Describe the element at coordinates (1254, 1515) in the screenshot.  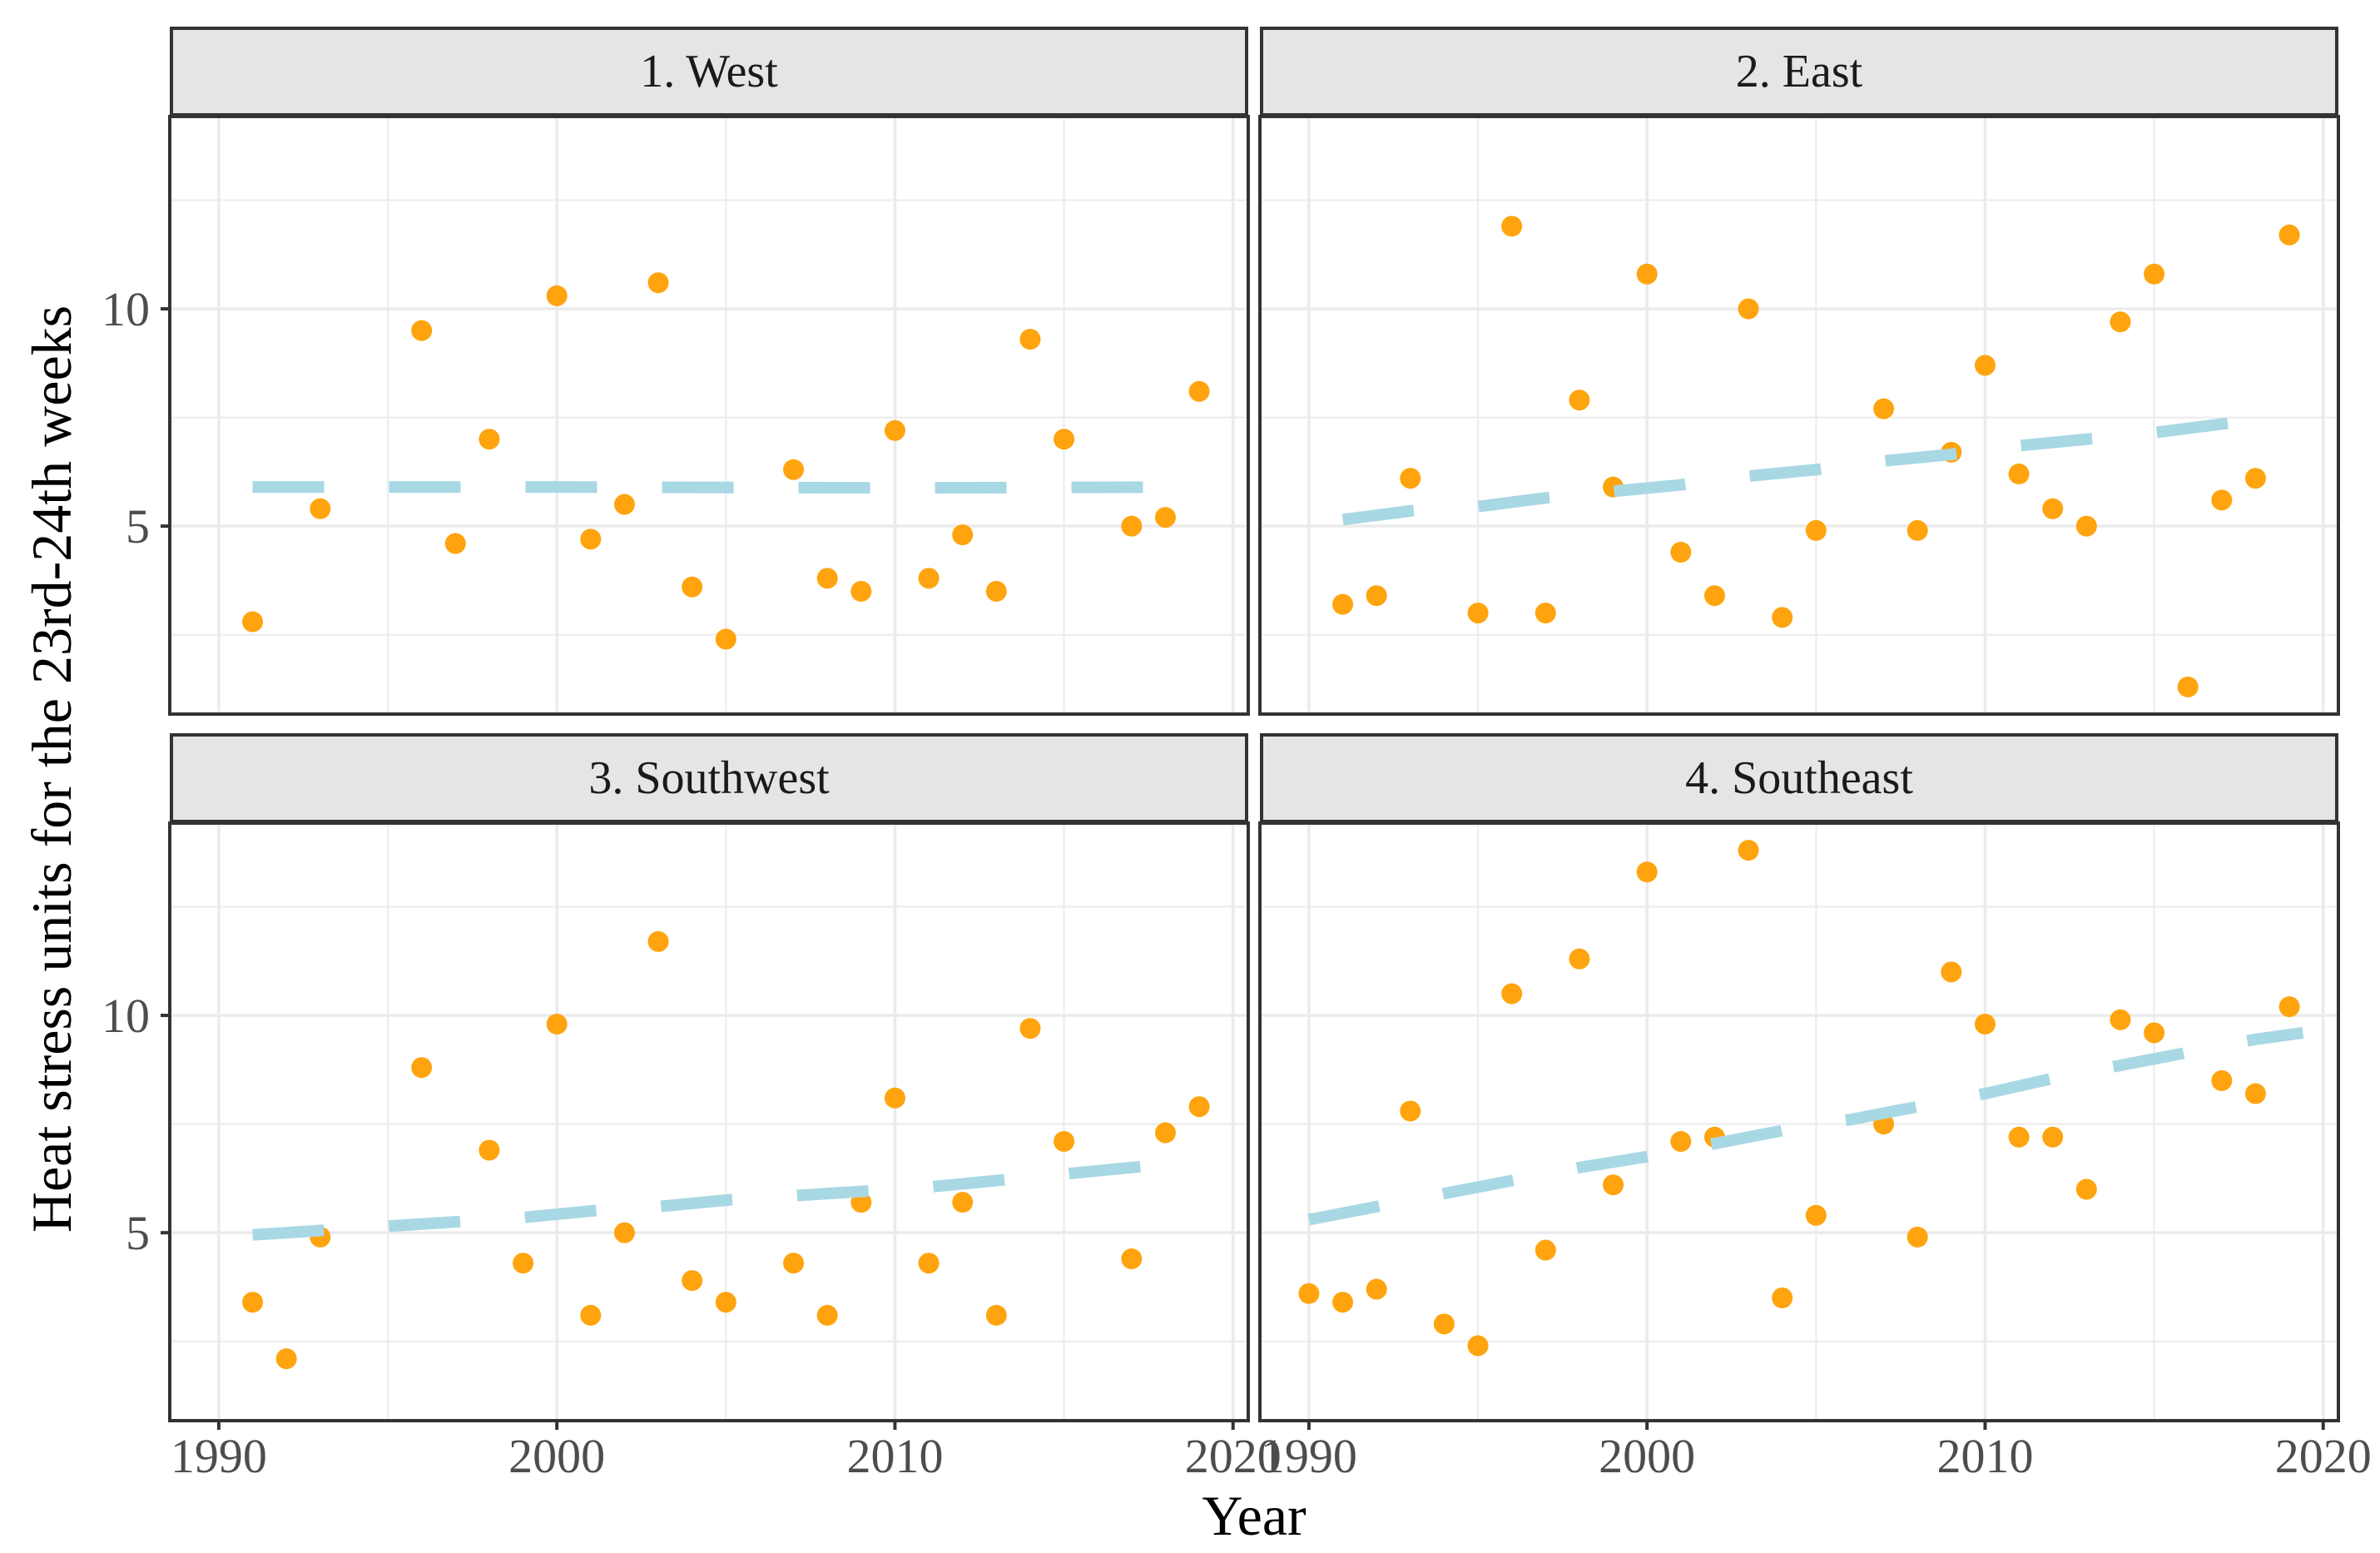
I see `x-axis-title: Year` at that location.